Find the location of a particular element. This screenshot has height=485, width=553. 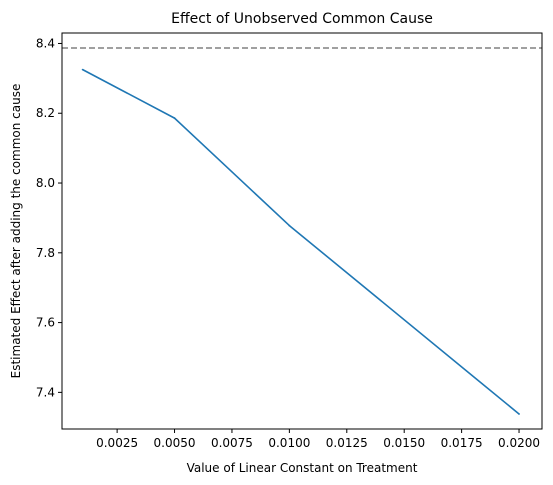

x-tick-label: 0.0125 is located at coordinates (347, 443).